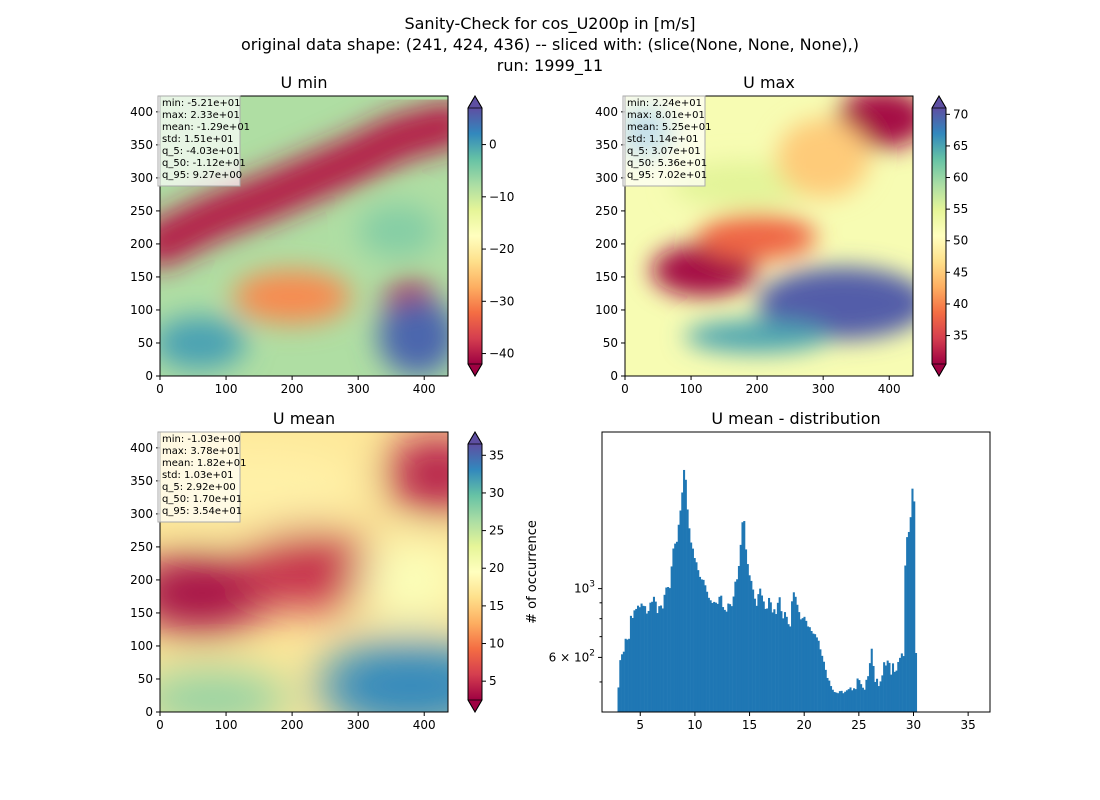 The height and width of the screenshot is (800, 1100). What do you see at coordinates (960, 304) in the screenshot?
I see `colorbar-tick-label: 40` at bounding box center [960, 304].